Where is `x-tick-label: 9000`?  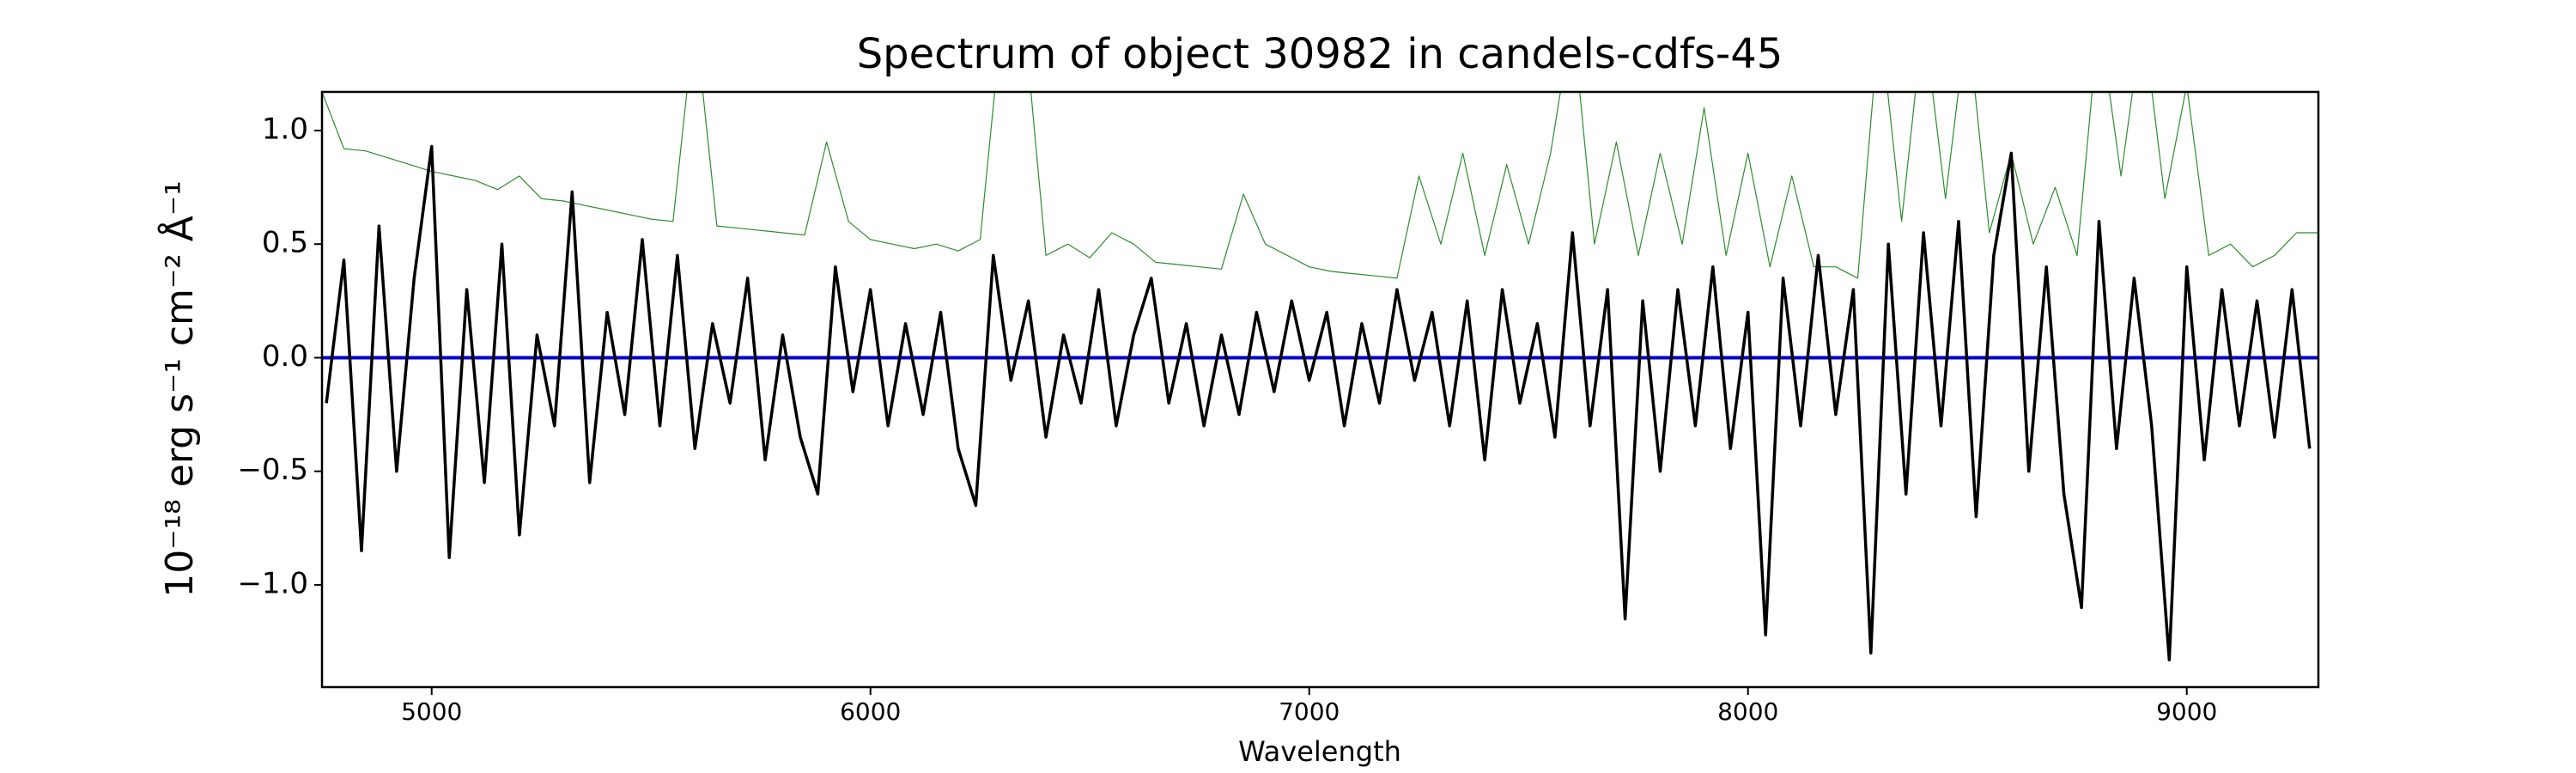 x-tick-label: 9000 is located at coordinates (2186, 711).